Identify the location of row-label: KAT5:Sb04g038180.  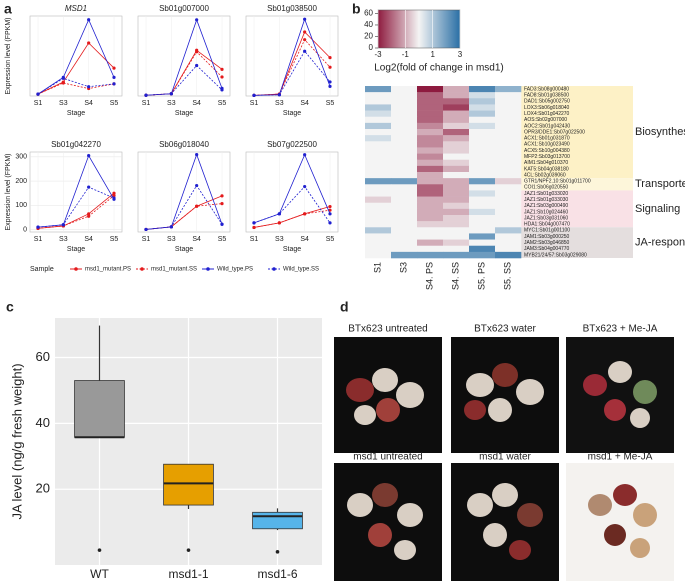
(546, 169).